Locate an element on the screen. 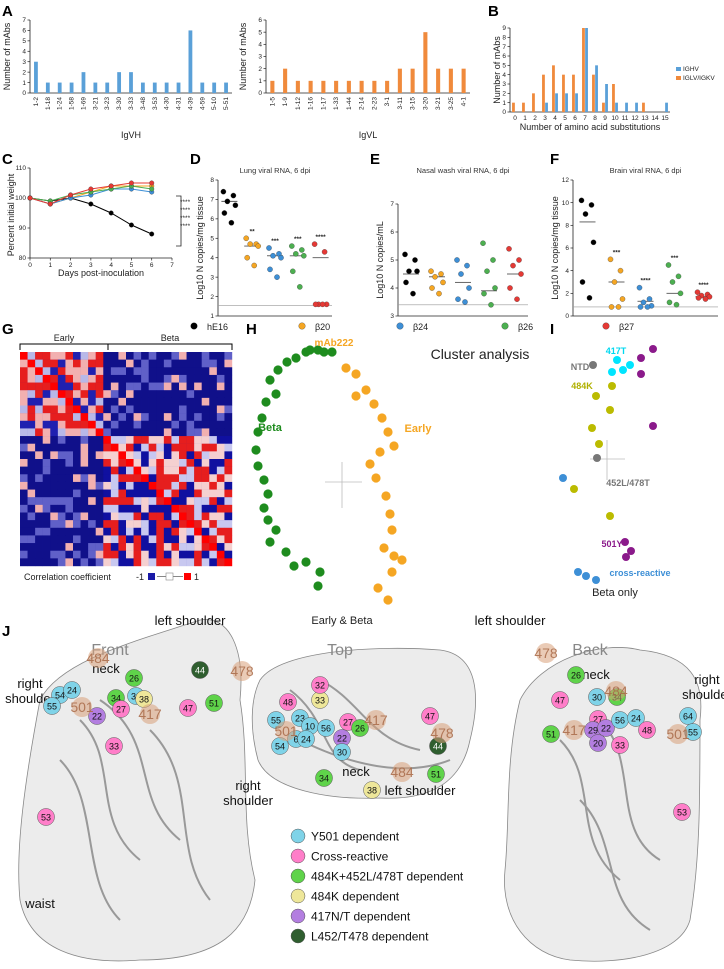  cluster-h-point-early is located at coordinates (402, 560).